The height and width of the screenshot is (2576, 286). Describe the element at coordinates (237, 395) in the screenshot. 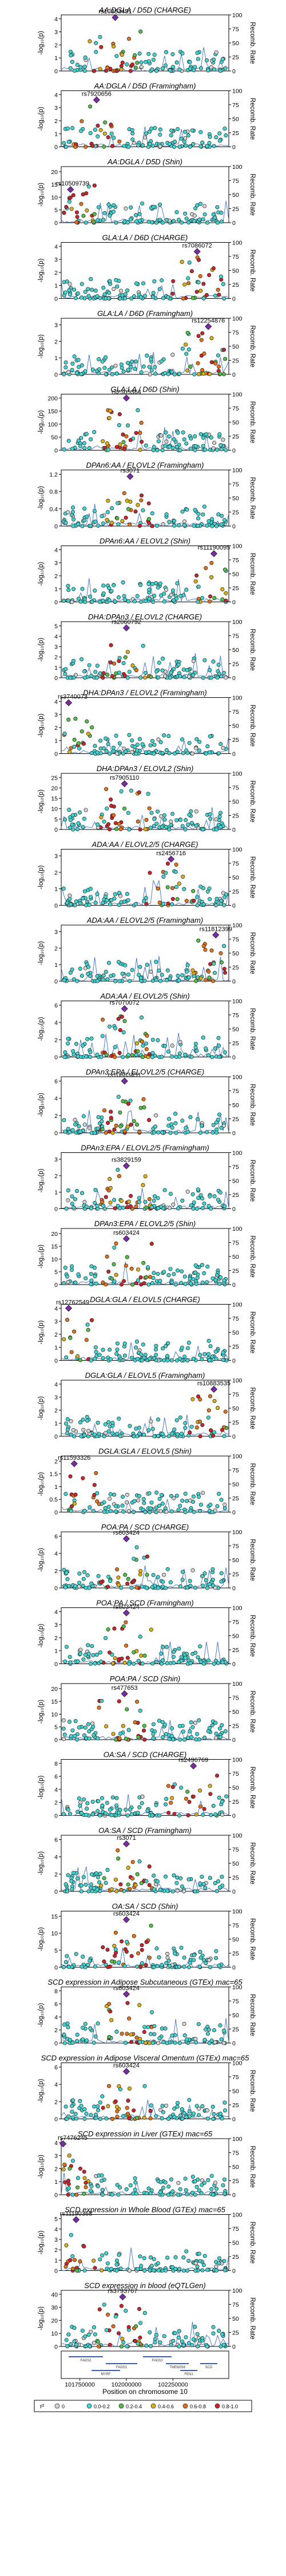

I see `recomb-tick-label: 100` at that location.